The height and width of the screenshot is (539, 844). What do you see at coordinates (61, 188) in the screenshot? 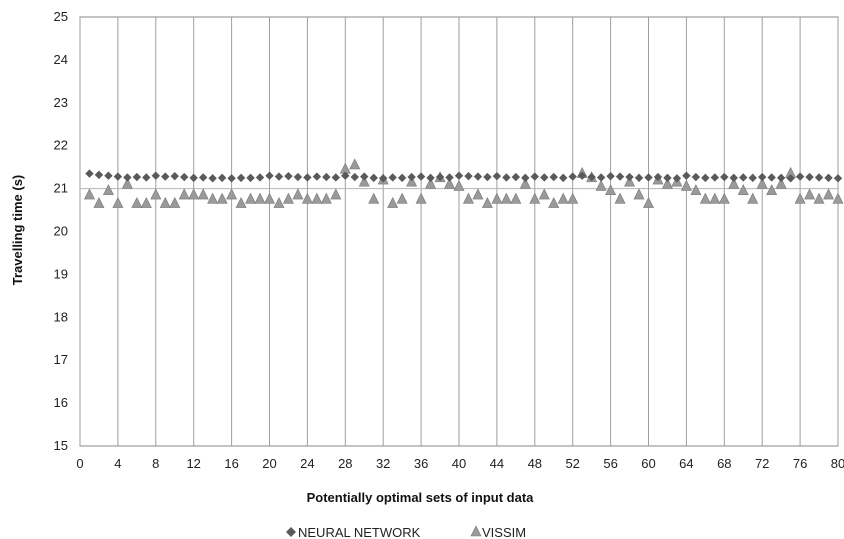
I see `y-tick-label: 21` at bounding box center [61, 188].